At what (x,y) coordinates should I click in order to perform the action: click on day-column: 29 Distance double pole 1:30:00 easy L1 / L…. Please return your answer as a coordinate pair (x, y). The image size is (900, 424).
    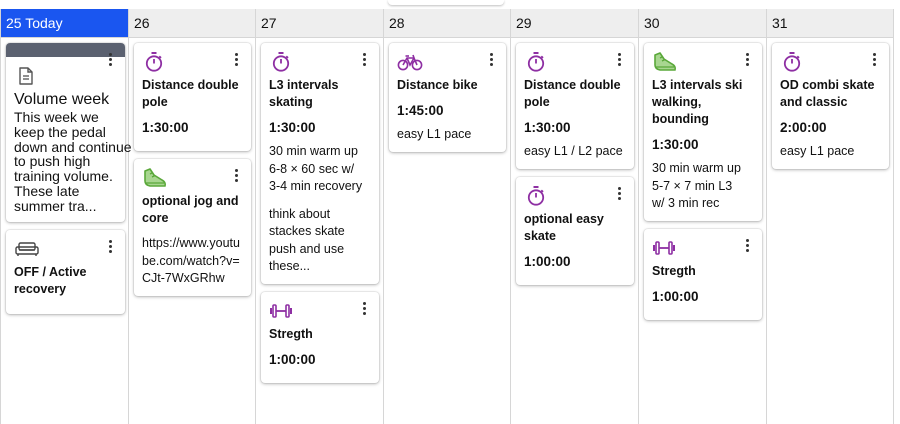
    Looking at the image, I should click on (575, 216).